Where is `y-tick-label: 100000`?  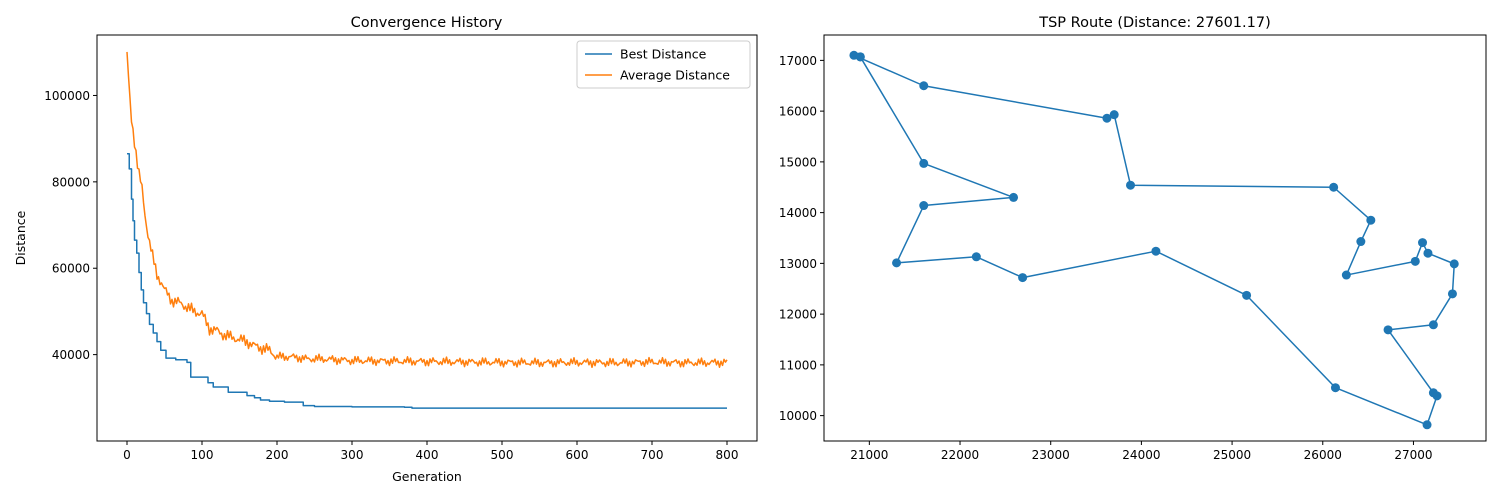
y-tick-label: 100000 is located at coordinates (67, 96).